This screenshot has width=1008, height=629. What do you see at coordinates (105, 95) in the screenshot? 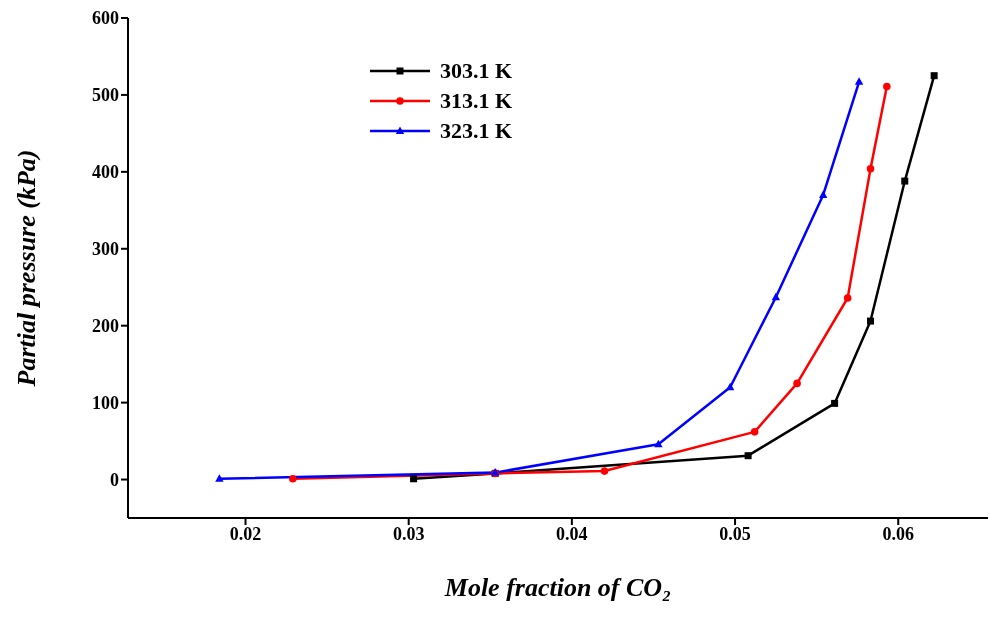
I see `y-tick-label: 500` at bounding box center [105, 95].